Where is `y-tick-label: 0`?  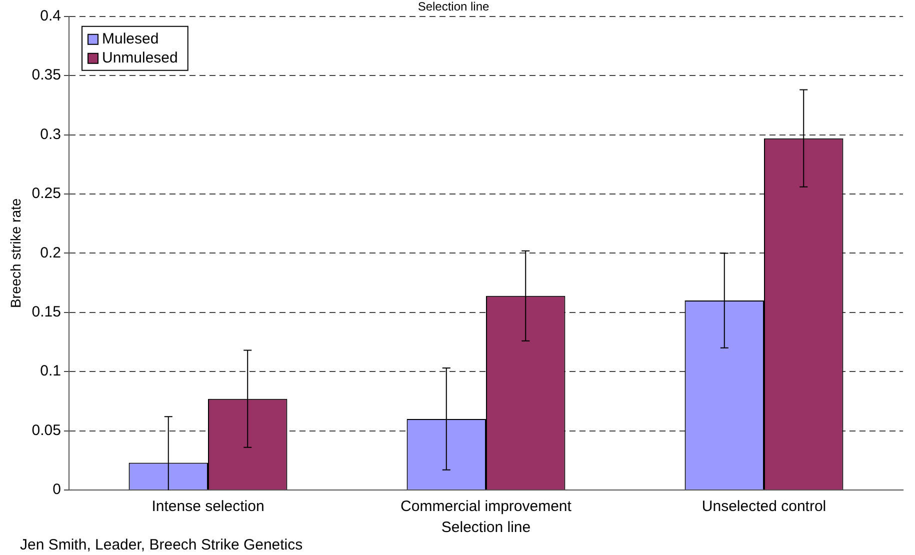 y-tick-label: 0 is located at coordinates (56, 489).